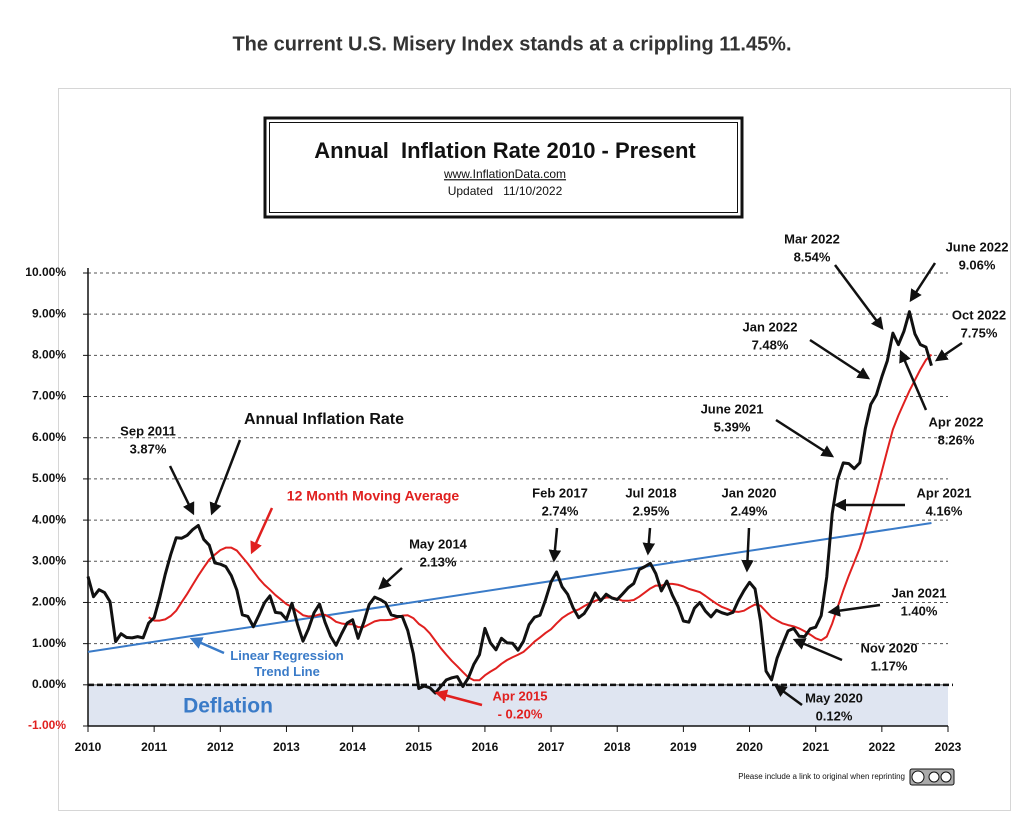  What do you see at coordinates (49, 437) in the screenshot?
I see `y-tick-label: 6.00%` at bounding box center [49, 437].